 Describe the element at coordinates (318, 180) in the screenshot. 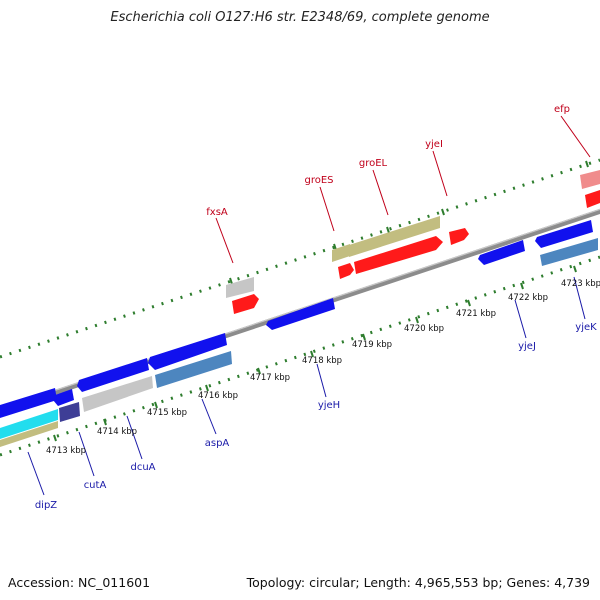

I see `gene-label-groES: groES` at that location.